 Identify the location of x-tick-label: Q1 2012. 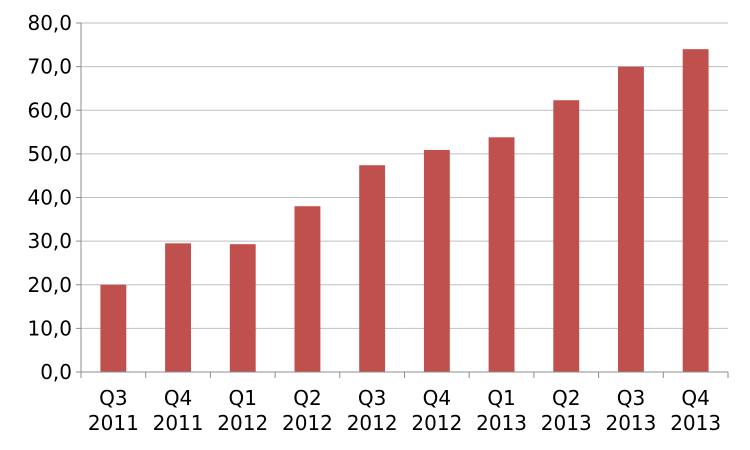
(242, 410).